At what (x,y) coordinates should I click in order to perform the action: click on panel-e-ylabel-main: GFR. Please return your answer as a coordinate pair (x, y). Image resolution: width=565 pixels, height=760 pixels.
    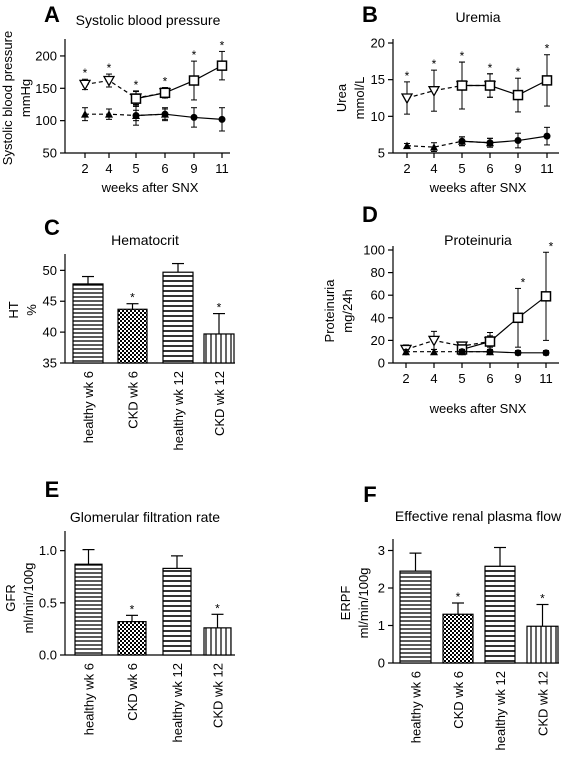
    Looking at the image, I should click on (10, 597).